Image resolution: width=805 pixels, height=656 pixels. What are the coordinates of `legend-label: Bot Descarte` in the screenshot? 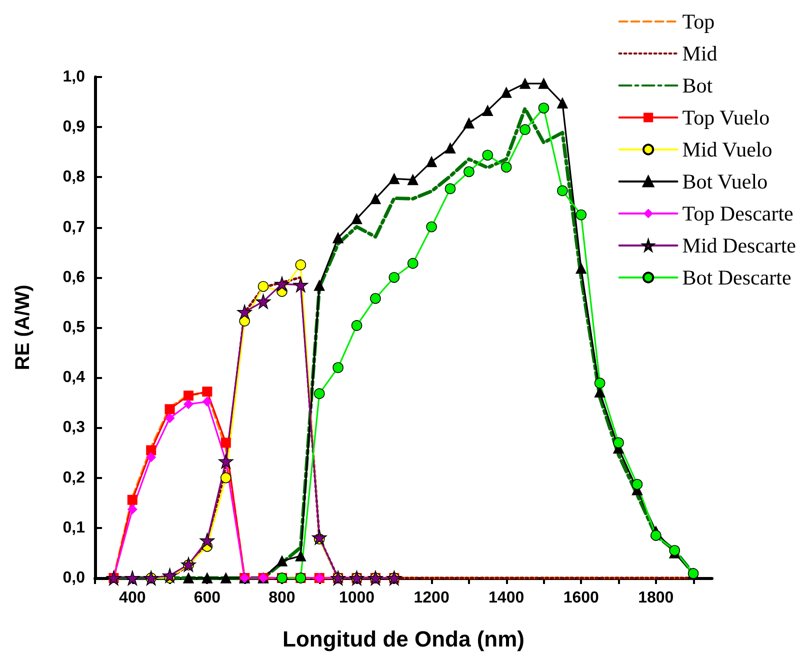 It's located at (737, 278).